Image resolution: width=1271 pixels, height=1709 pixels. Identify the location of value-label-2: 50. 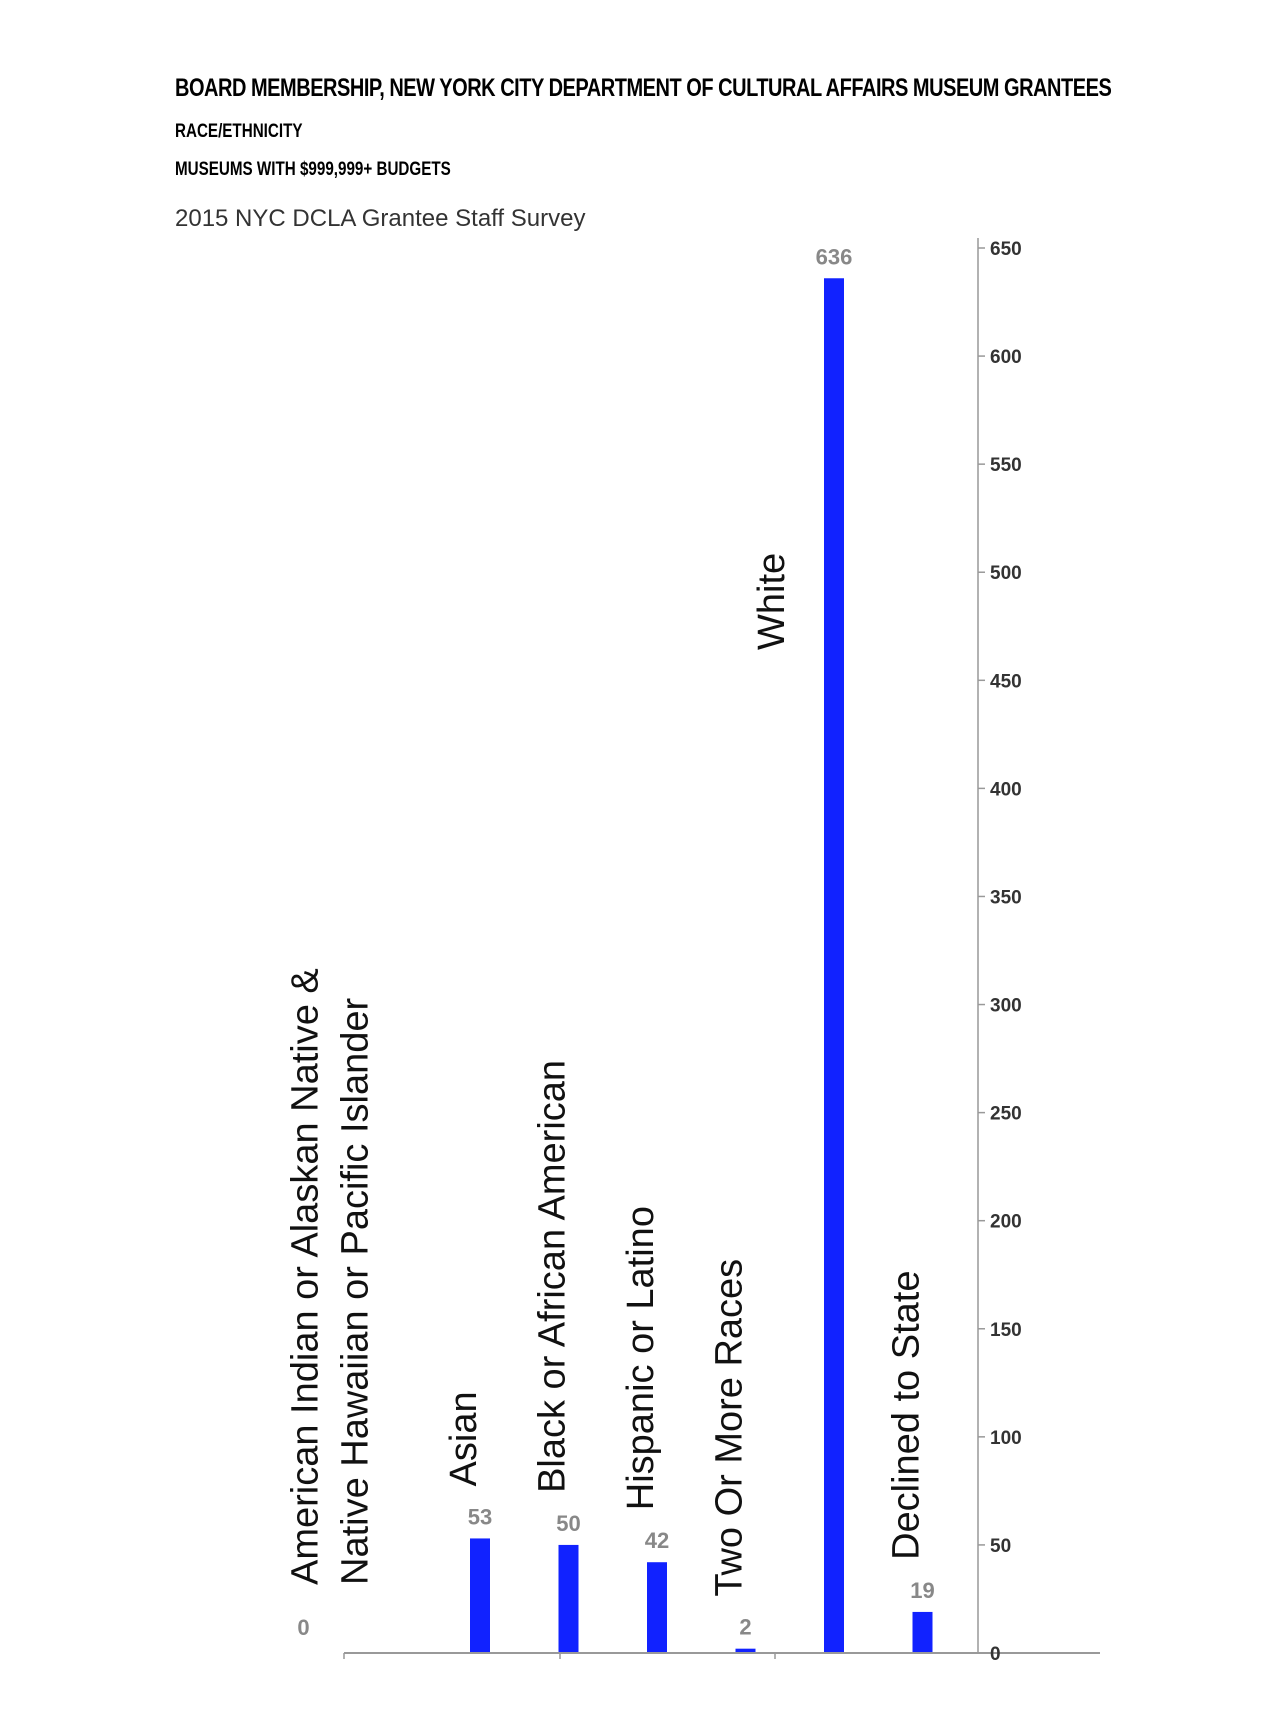
(568, 1523).